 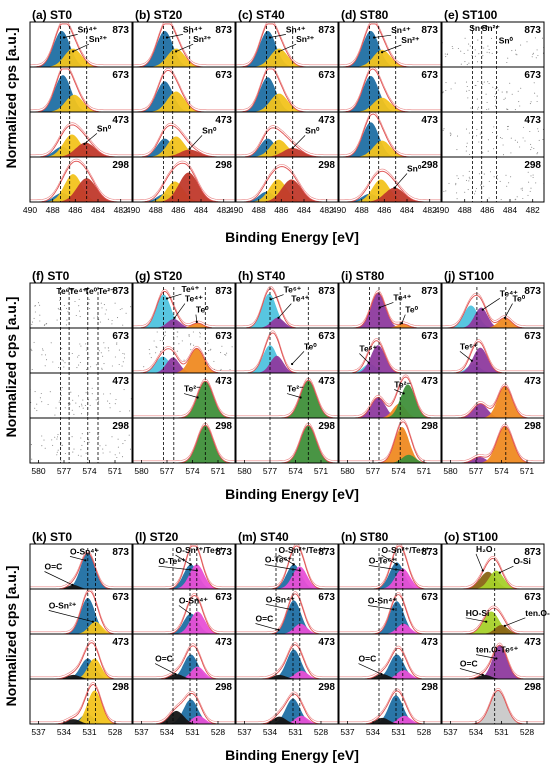 What do you see at coordinates (339, 210) in the screenshot?
I see `x-tick-label: 490` at bounding box center [339, 210].